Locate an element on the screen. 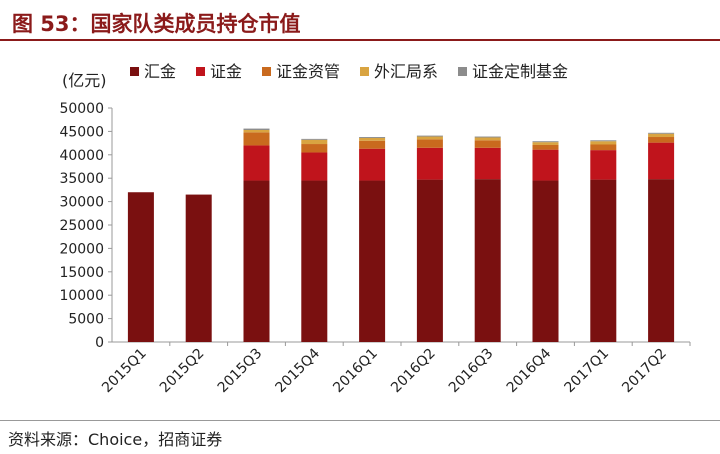 This screenshot has width=720, height=454. y-tick-label: 20000 is located at coordinates (81, 249).